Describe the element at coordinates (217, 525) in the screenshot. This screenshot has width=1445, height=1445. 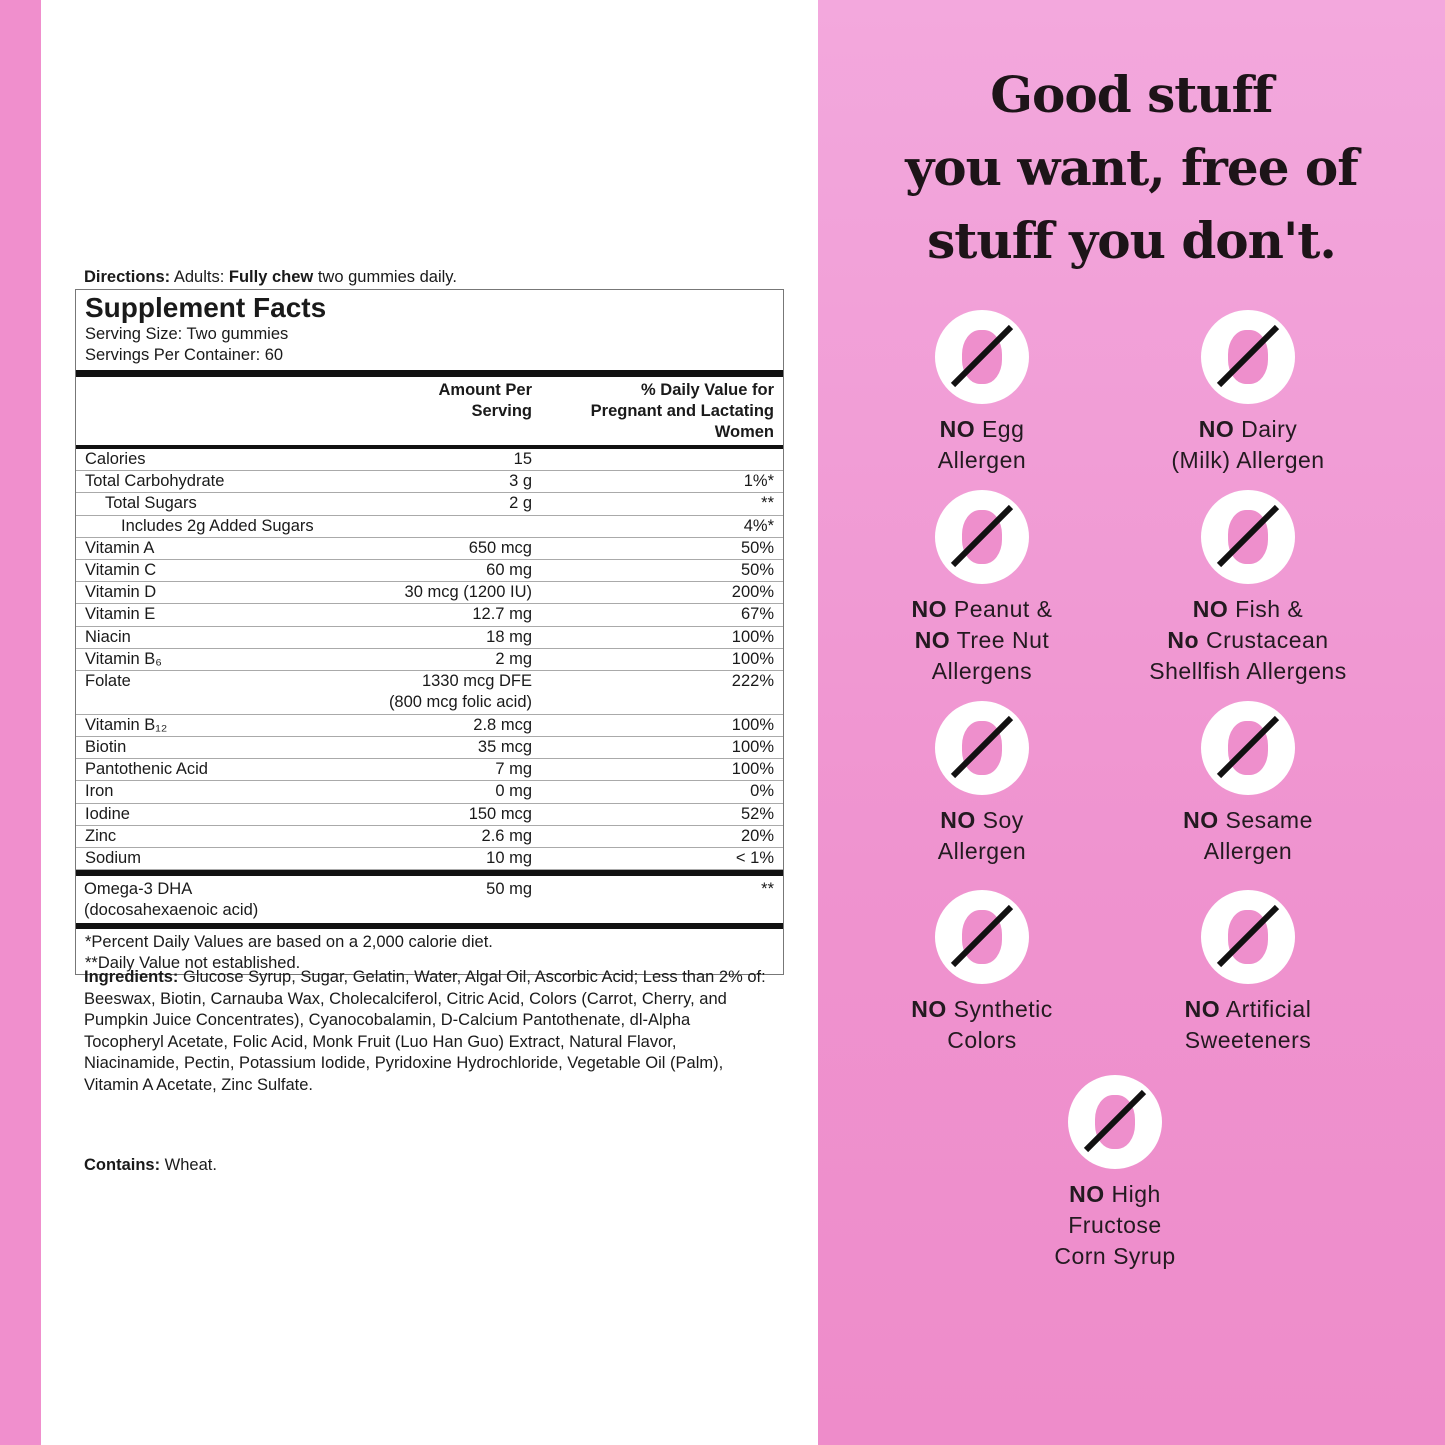
I see `nutrient-name: Includes 2g Added Sugars` at that location.